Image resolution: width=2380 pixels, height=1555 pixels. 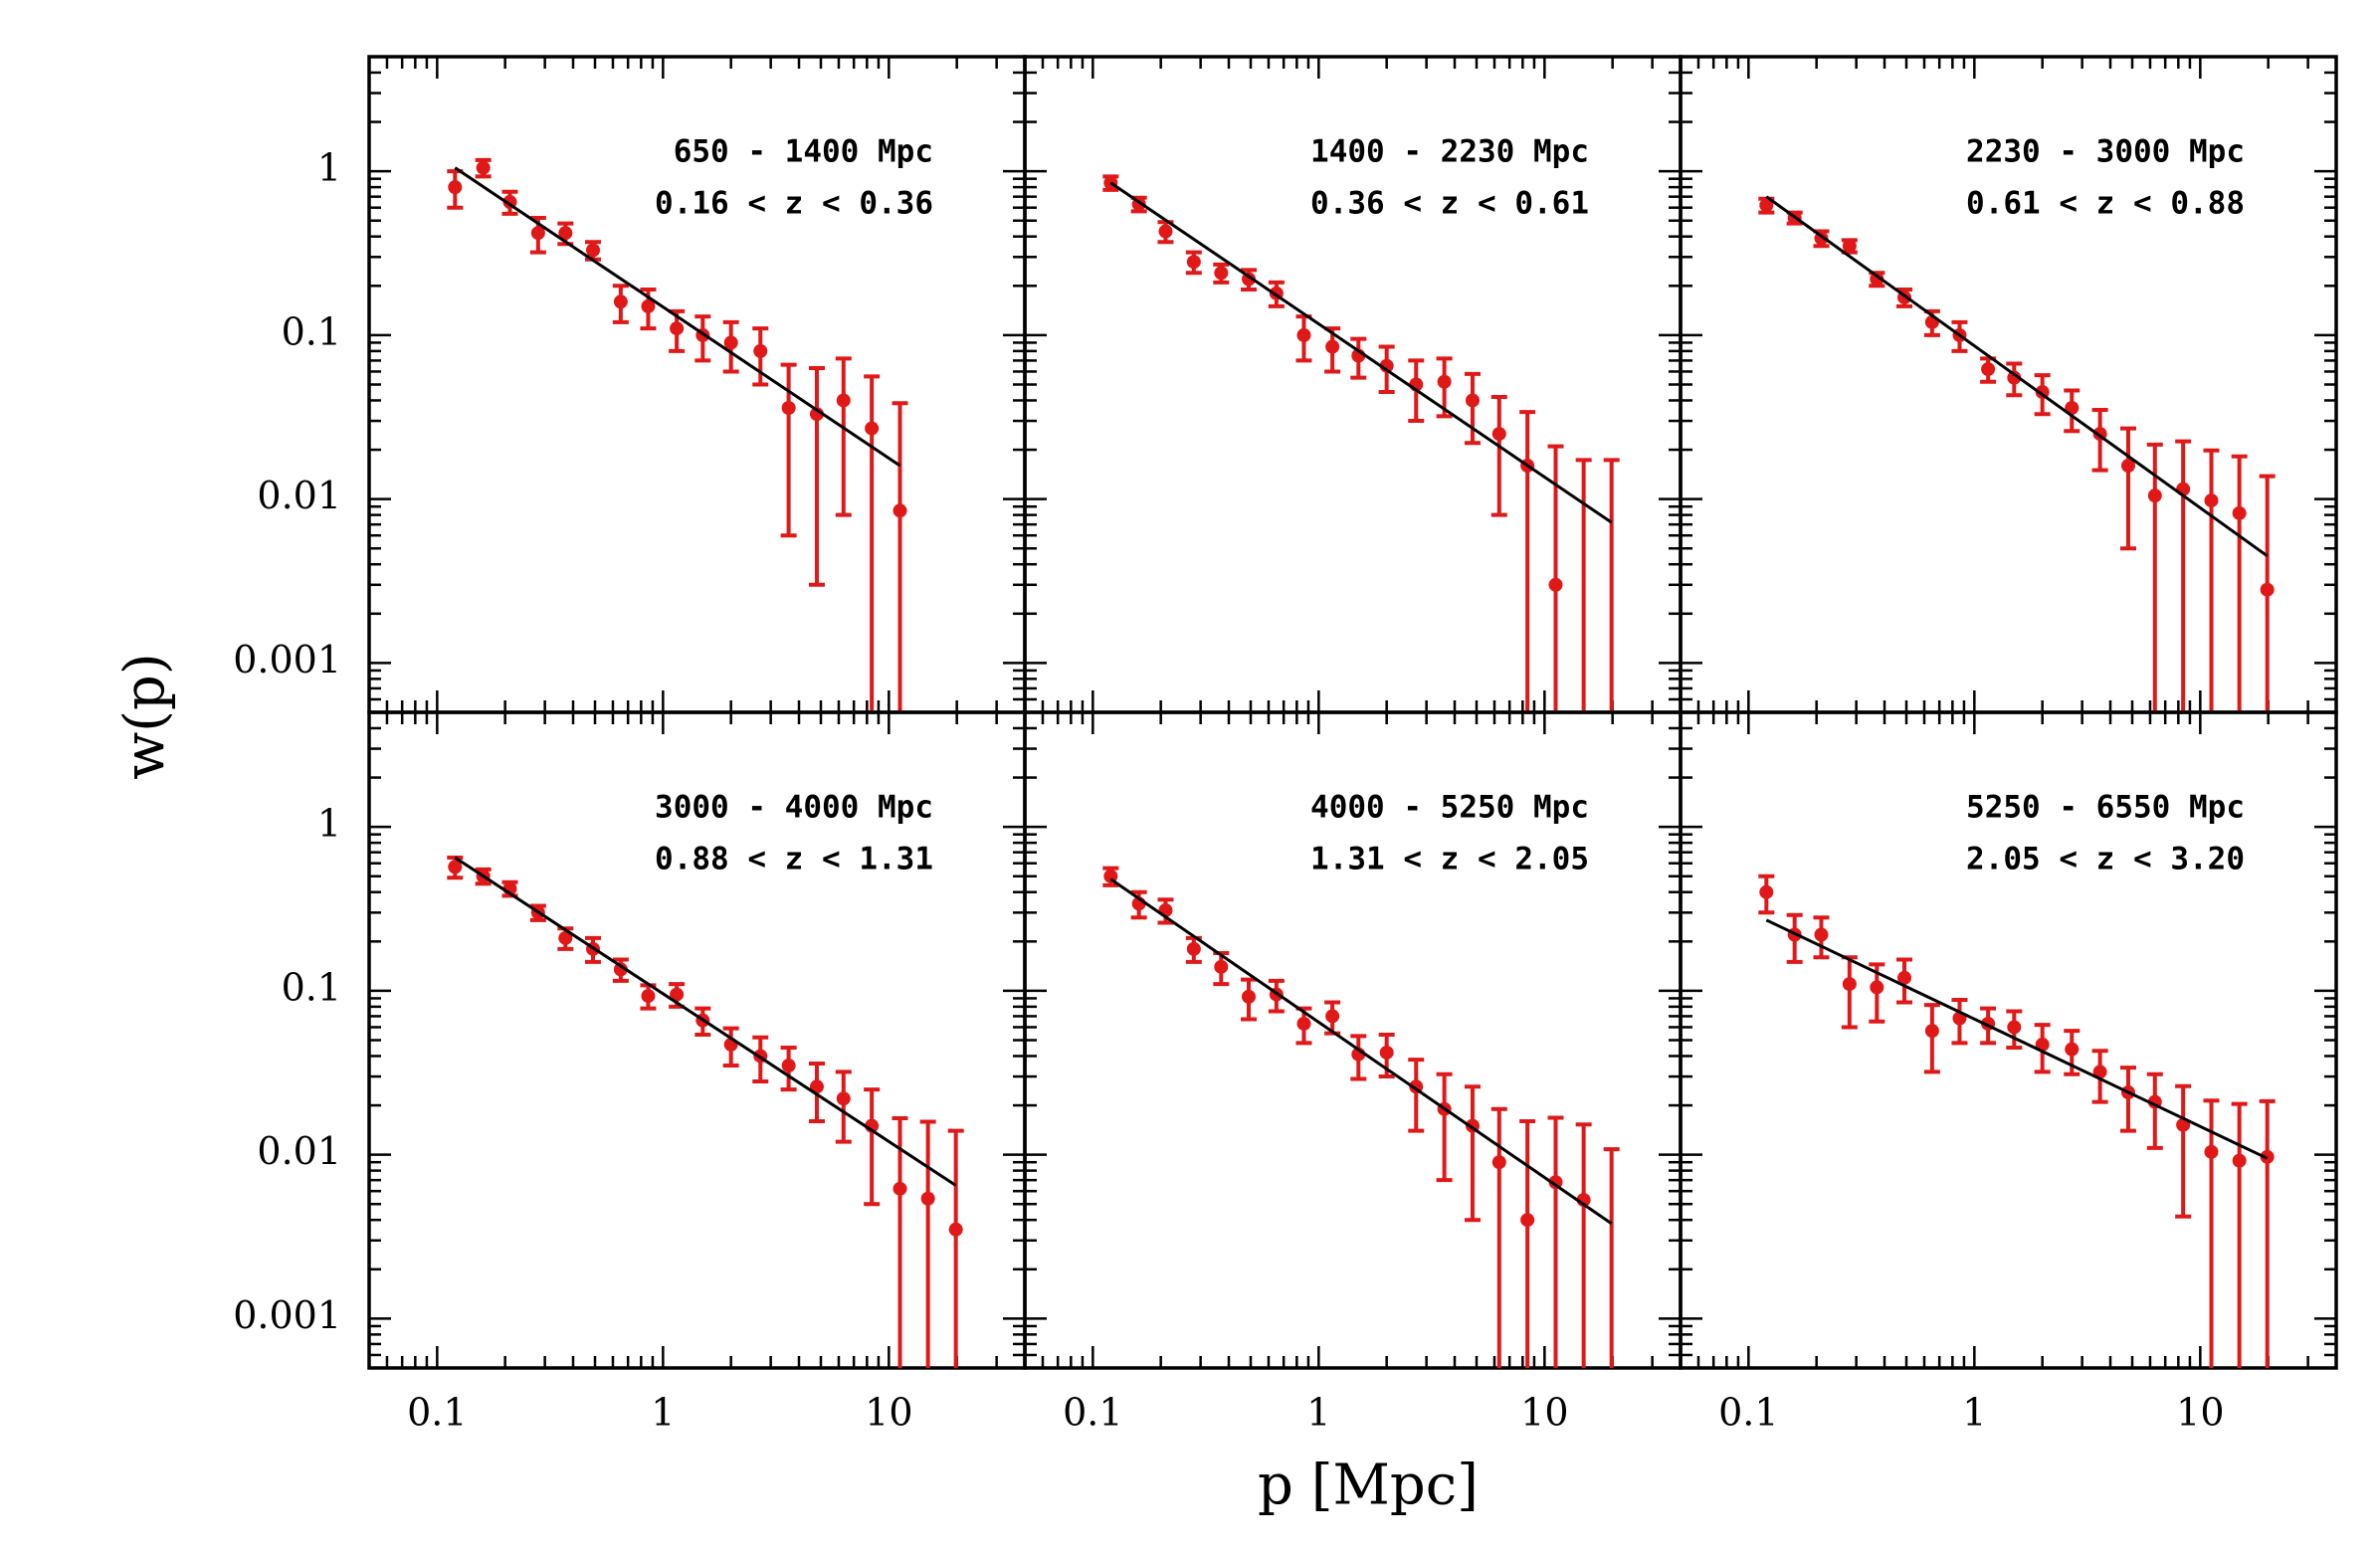 I want to click on panel-annotation: 2.05 < z < 3.20, so click(x=2105, y=859).